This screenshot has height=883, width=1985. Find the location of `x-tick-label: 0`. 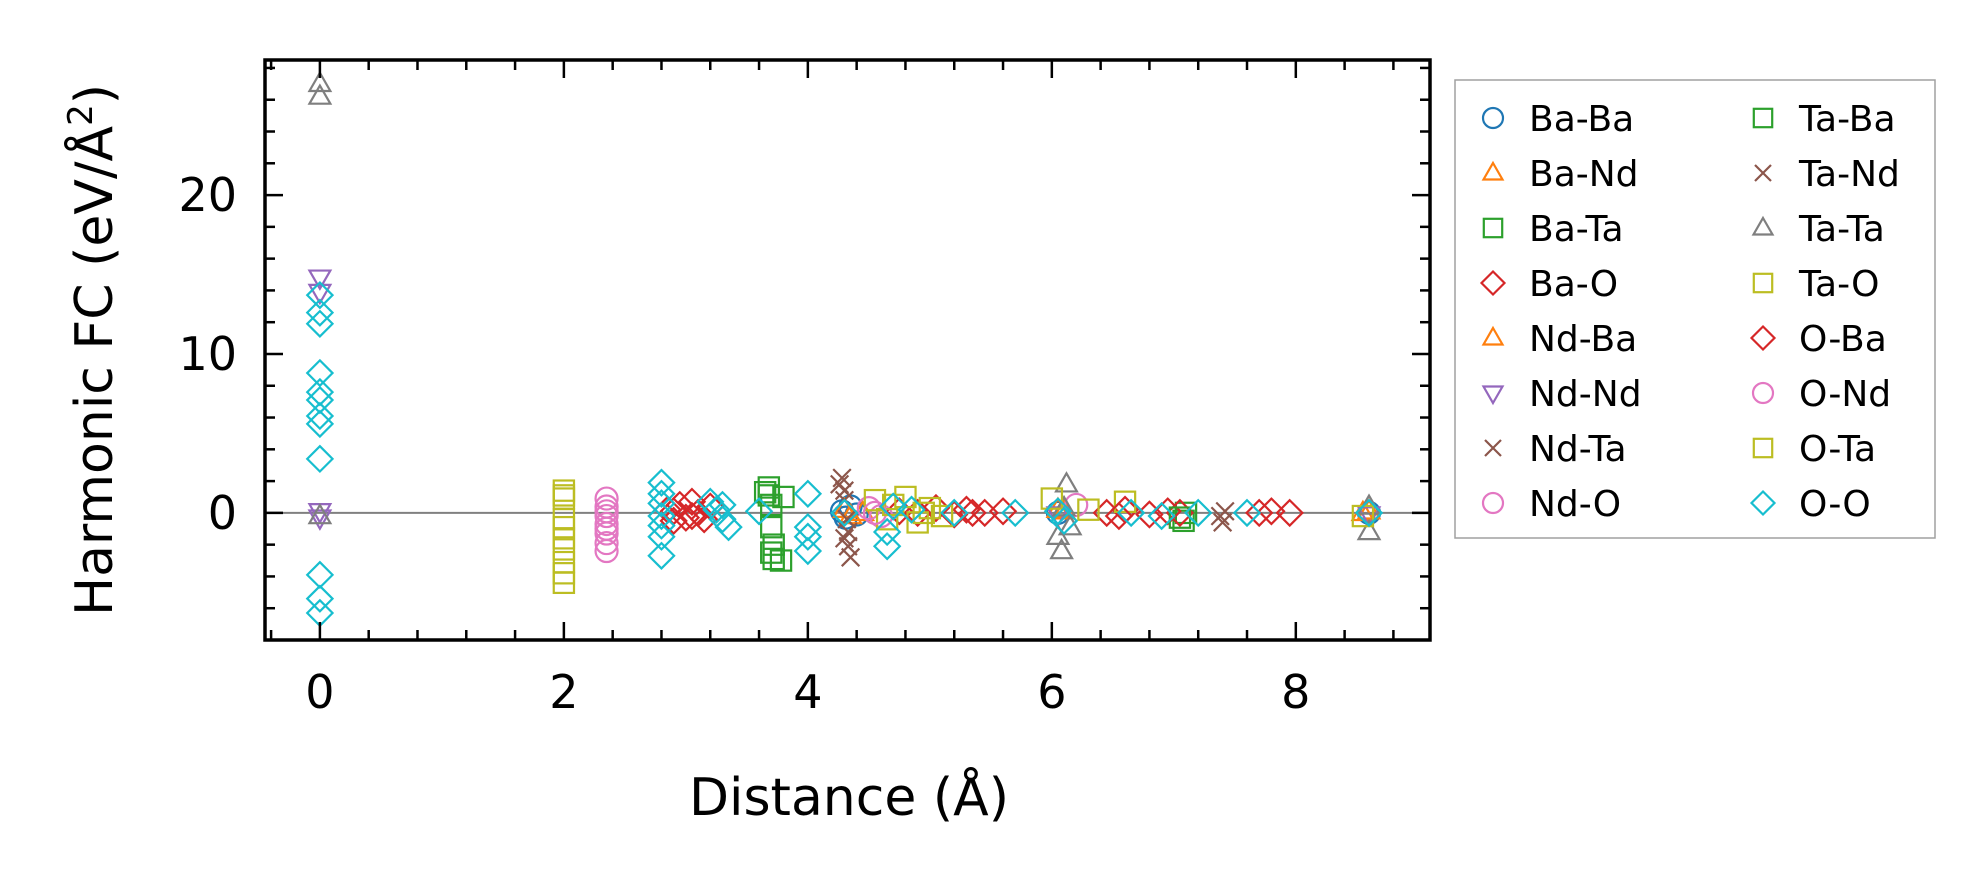

x-tick-label: 0 is located at coordinates (319, 692).